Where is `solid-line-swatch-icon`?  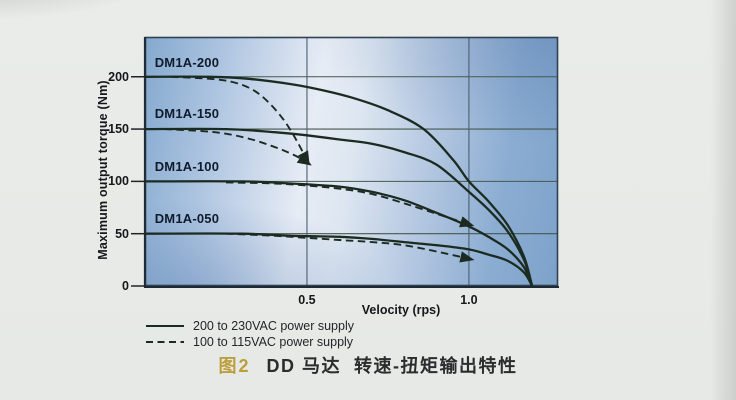 solid-line-swatch-icon is located at coordinates (165, 326).